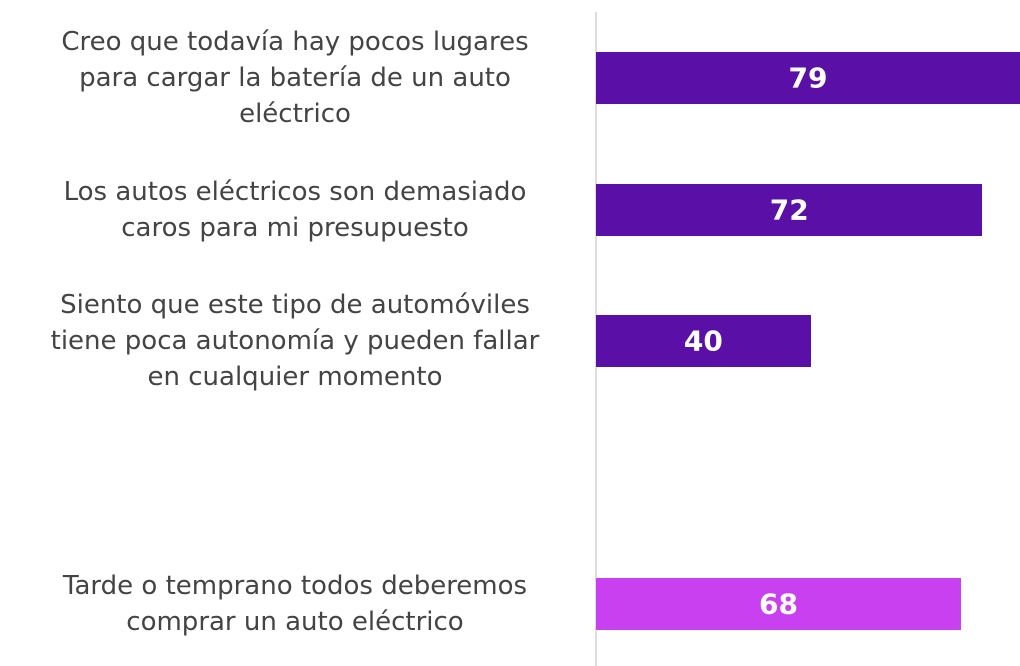 Image resolution: width=1020 pixels, height=666 pixels. I want to click on value-label: 68, so click(778, 604).